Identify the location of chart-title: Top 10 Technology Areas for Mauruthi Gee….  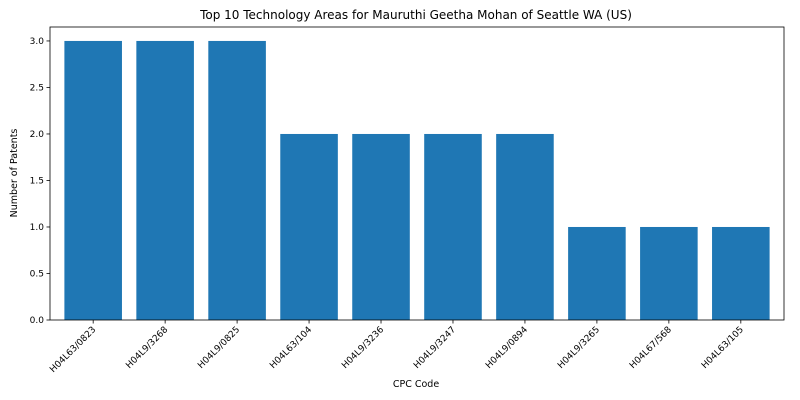
(415, 15).